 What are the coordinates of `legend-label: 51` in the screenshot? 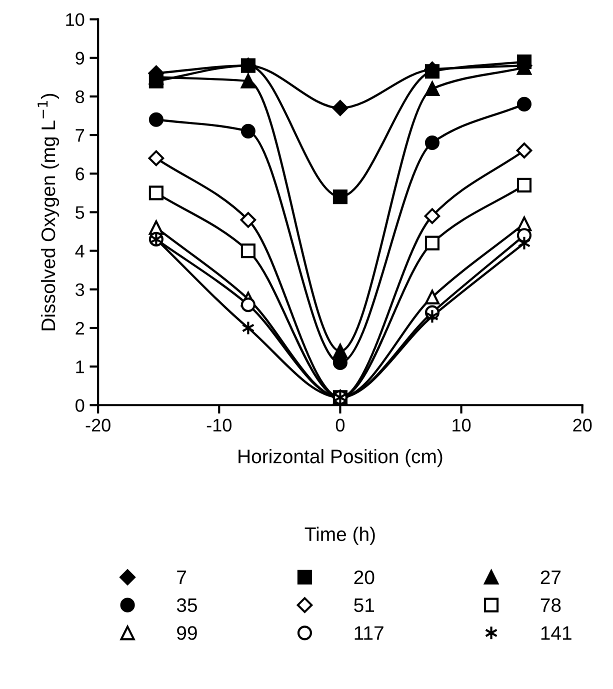 It's located at (364, 605).